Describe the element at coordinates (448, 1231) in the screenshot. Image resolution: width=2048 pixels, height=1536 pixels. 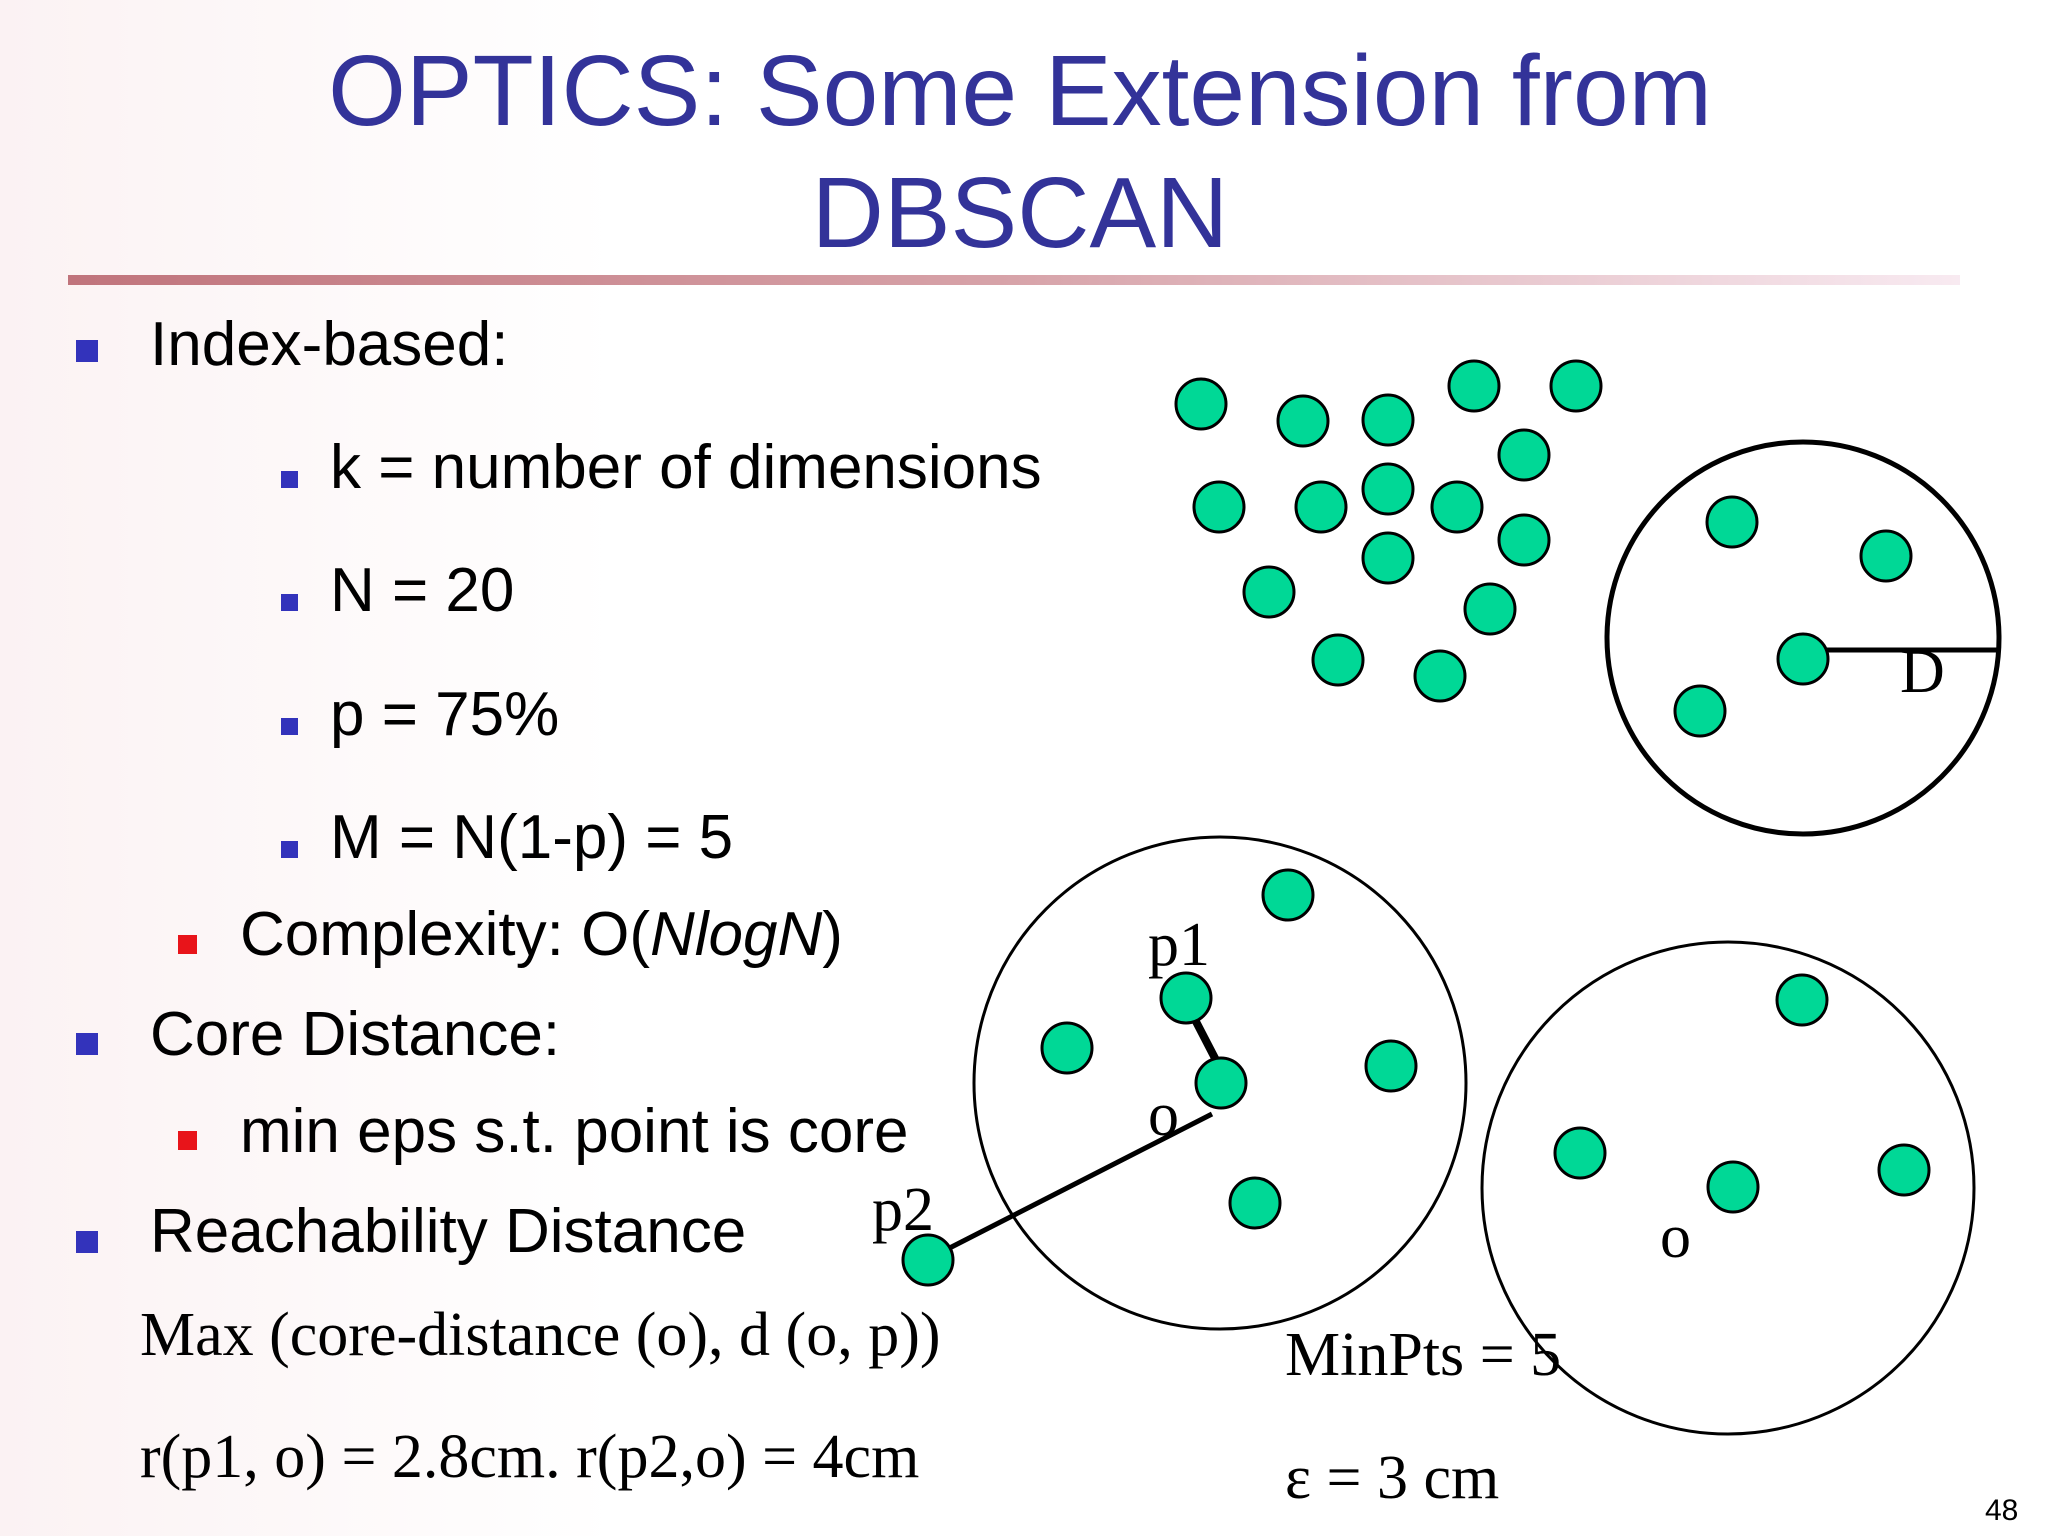
I see `bullet-reachability-distance: Reachability Distance` at that location.